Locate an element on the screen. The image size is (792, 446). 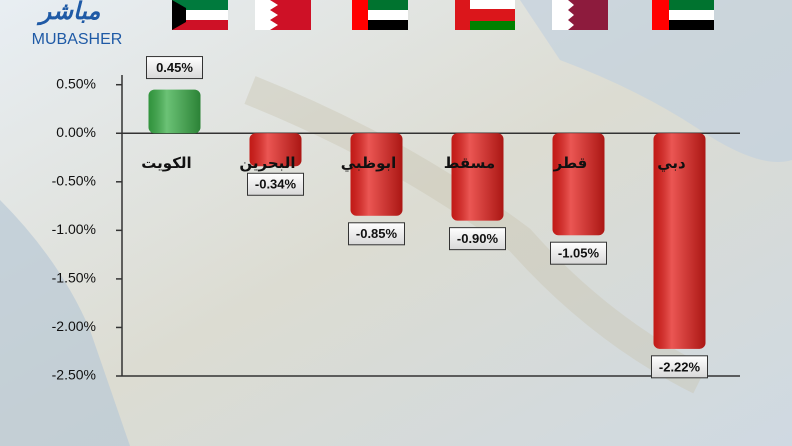
gulf is located at coordinates (656, 81).